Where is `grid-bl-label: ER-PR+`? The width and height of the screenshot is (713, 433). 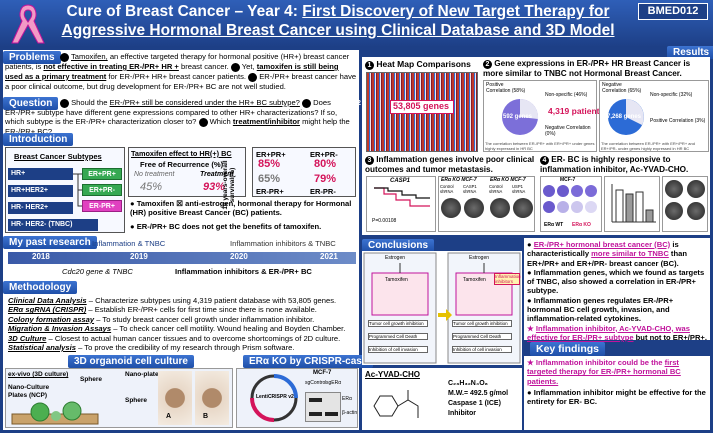
grid-bl-label: ER-PR+ is located at coordinates (270, 191).